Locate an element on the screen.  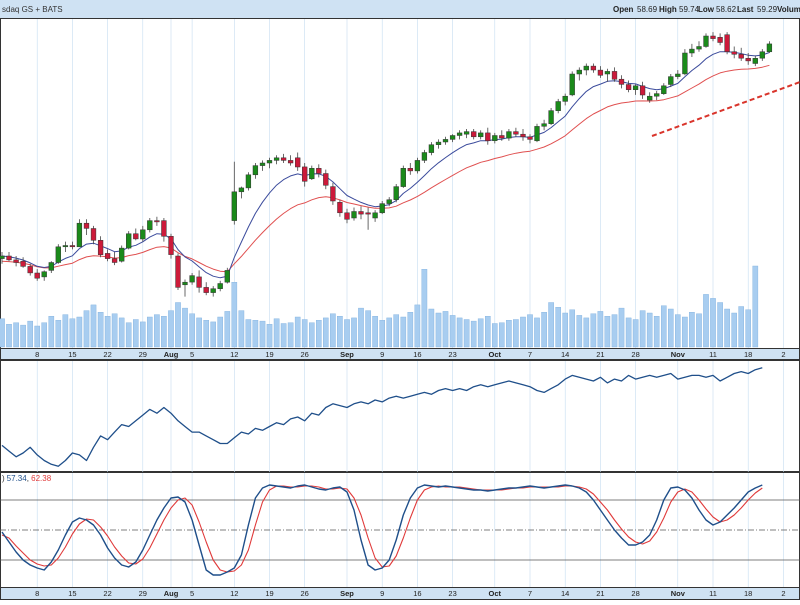
volume-label: Volum is located at coordinates (788, 9).